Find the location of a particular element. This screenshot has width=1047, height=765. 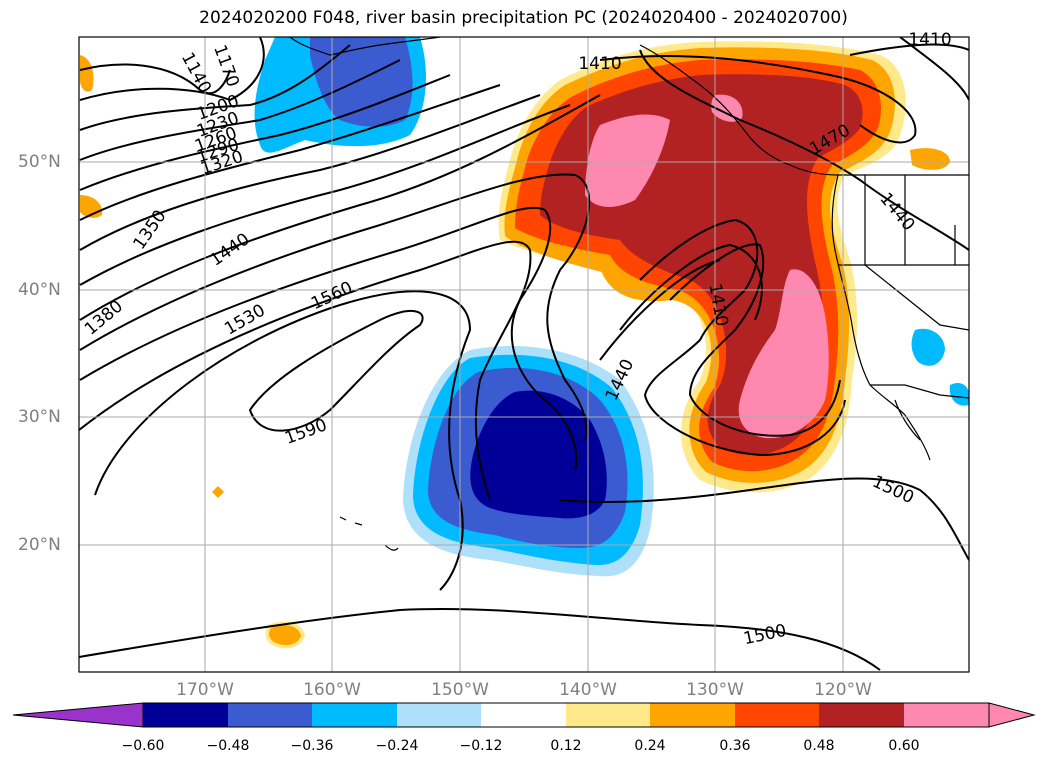

colorbar-tick: 0.36 is located at coordinates (735, 746).